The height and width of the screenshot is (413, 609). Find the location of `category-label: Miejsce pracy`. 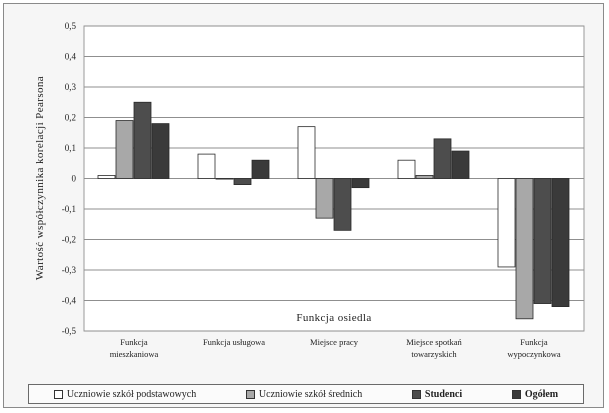

category-label: Miejsce pracy is located at coordinates (334, 342).